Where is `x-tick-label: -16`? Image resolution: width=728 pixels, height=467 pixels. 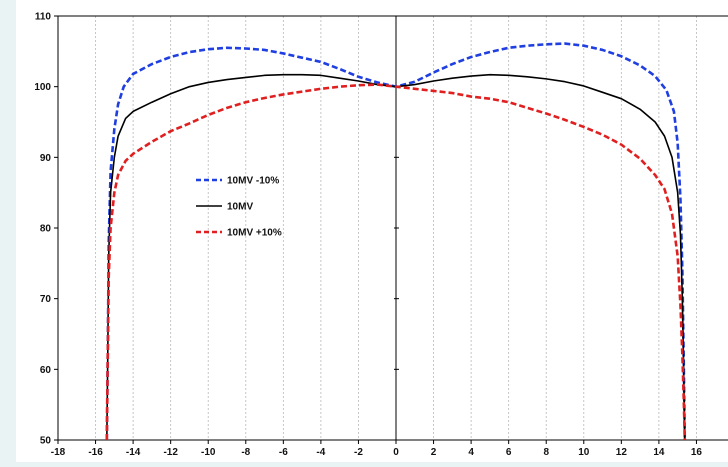
x-tick-label: -16 is located at coordinates (95, 452).